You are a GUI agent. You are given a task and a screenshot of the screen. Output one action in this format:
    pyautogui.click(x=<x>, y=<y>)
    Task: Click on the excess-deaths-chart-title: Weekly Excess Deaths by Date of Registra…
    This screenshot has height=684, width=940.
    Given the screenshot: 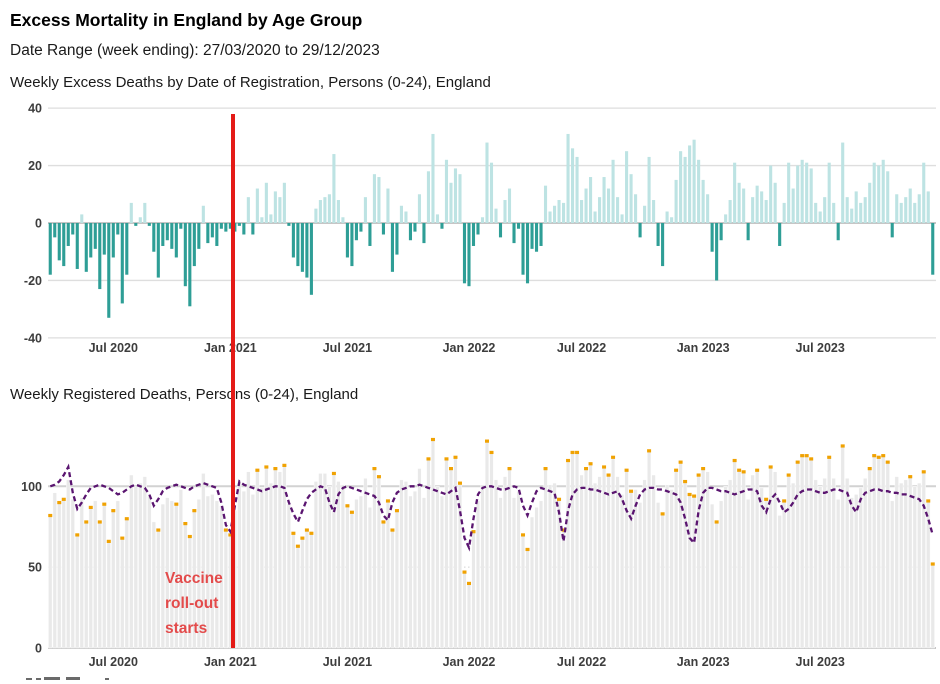 What is the action you would take?
    pyautogui.click(x=250, y=82)
    